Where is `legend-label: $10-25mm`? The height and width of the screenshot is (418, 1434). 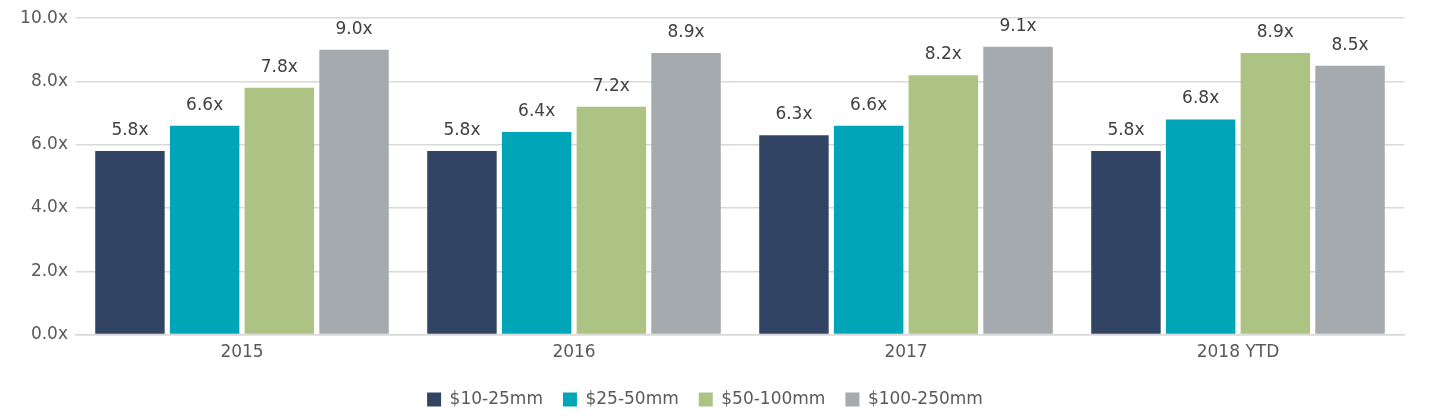 legend-label: $10-25mm is located at coordinates (496, 397).